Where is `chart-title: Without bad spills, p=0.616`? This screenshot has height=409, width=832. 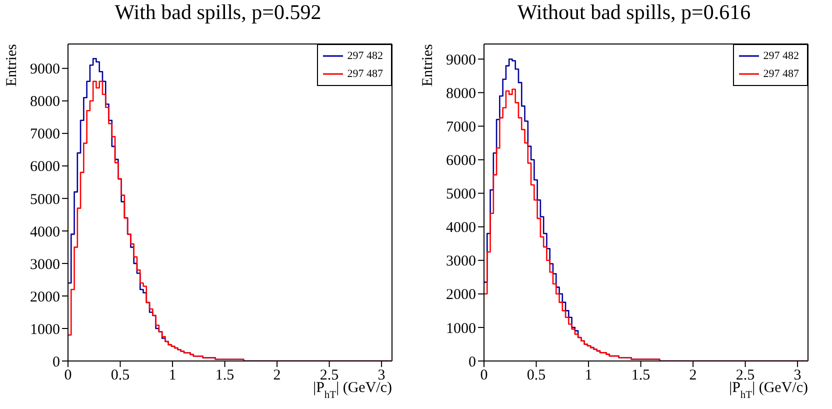 chart-title: Without bad spills, p=0.616 is located at coordinates (634, 12).